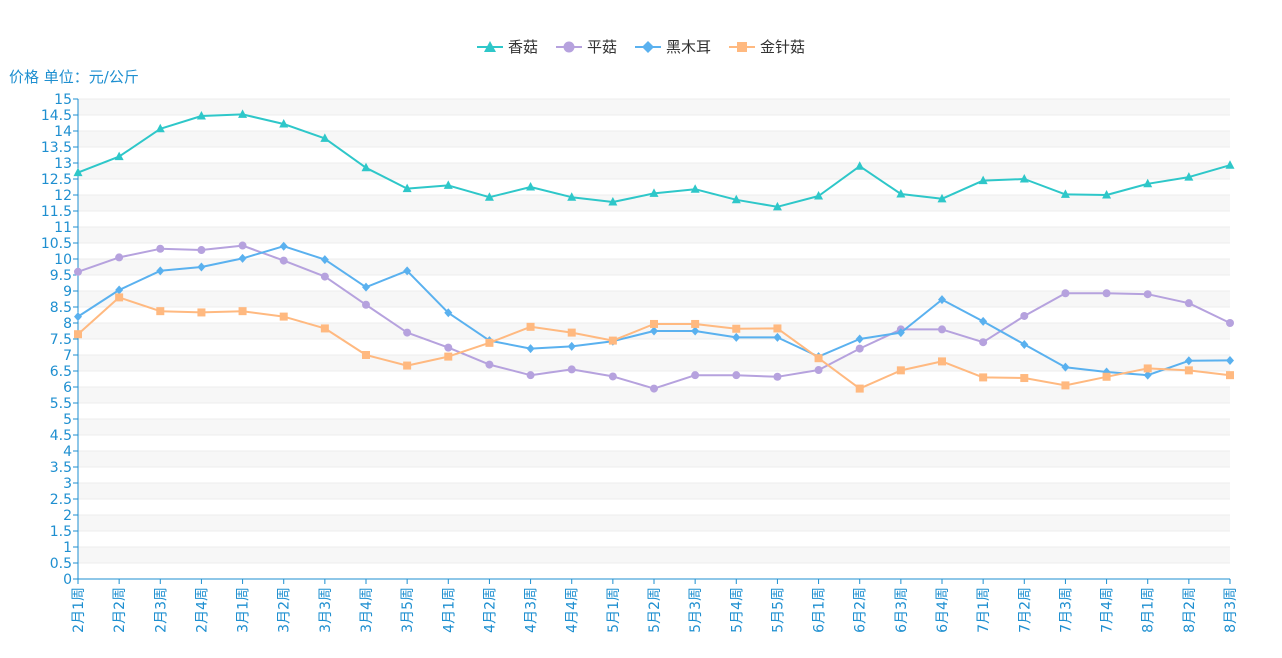 The height and width of the screenshot is (658, 1282). What do you see at coordinates (67, 516) in the screenshot?
I see `y-tick-label: 2` at bounding box center [67, 516].